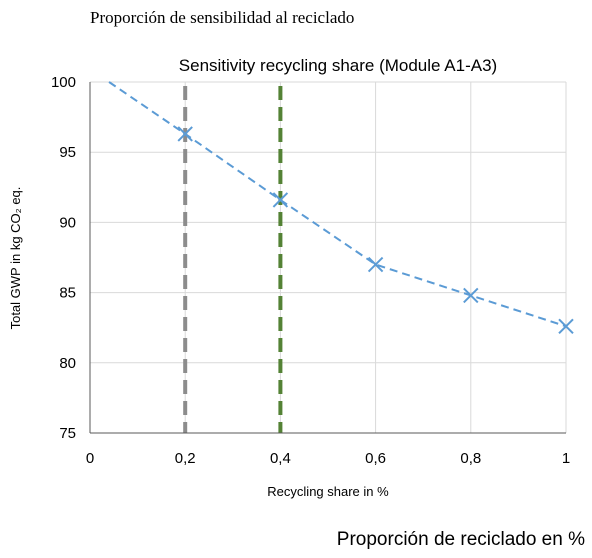 Image resolution: width=592 pixels, height=558 pixels. I want to click on caption-bottom: Proporción de reciclado en %, so click(461, 539).